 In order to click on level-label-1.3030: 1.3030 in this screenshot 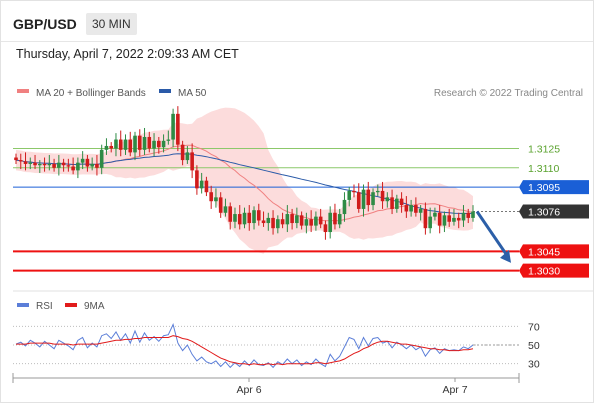, I will do `click(544, 272)`.